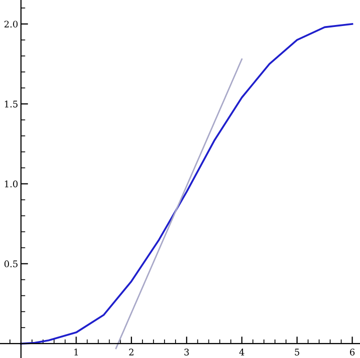  What do you see at coordinates (186, 352) in the screenshot?
I see `x-tick-label: 3` at bounding box center [186, 352].